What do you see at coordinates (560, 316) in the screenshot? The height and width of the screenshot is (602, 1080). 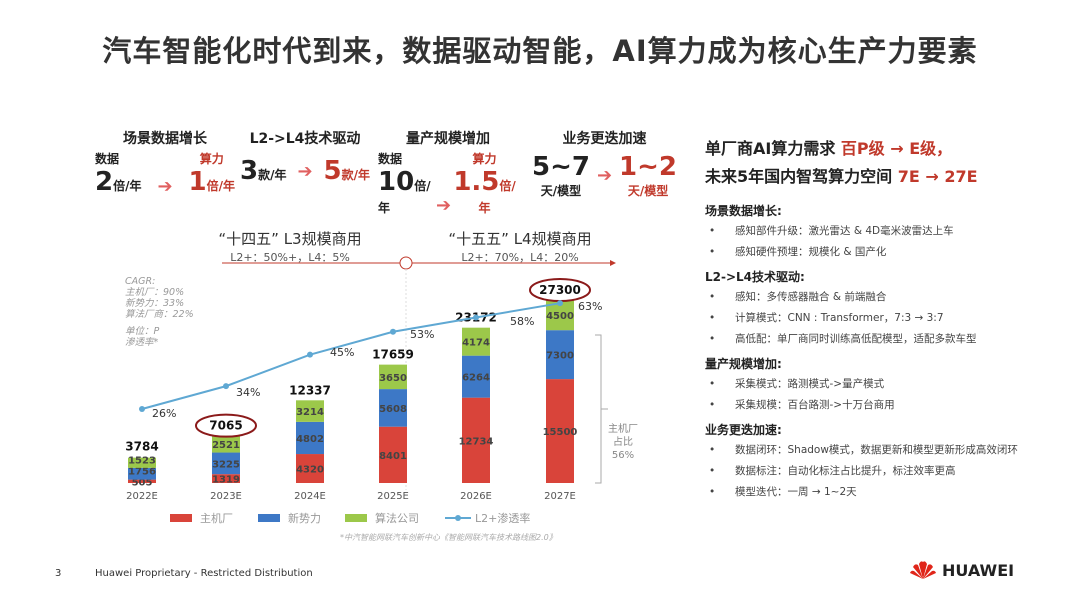 I see `bar-value-label: 4500` at bounding box center [560, 316].